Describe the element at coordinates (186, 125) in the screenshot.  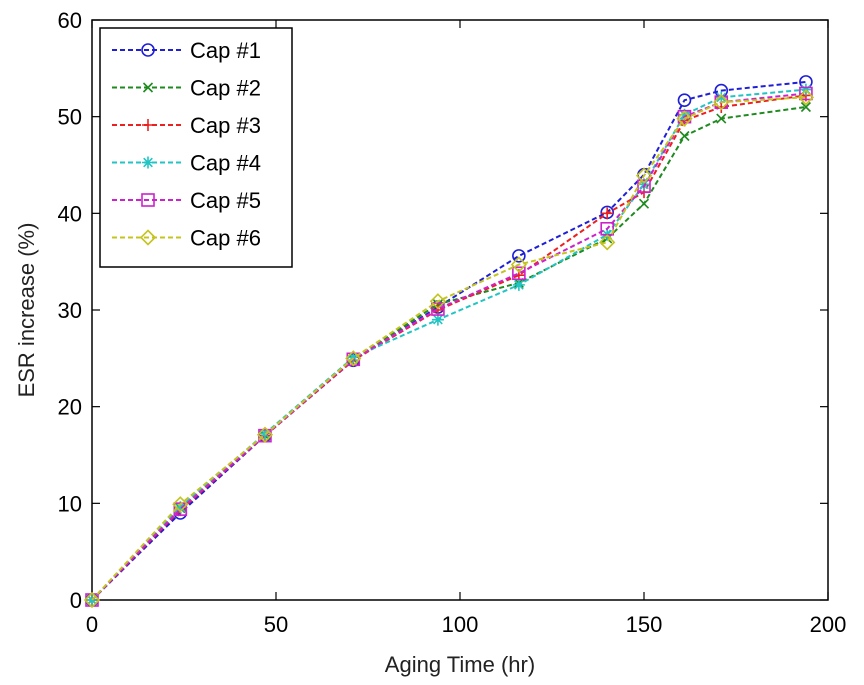
I see `legend-item: Cap #3` at that location.